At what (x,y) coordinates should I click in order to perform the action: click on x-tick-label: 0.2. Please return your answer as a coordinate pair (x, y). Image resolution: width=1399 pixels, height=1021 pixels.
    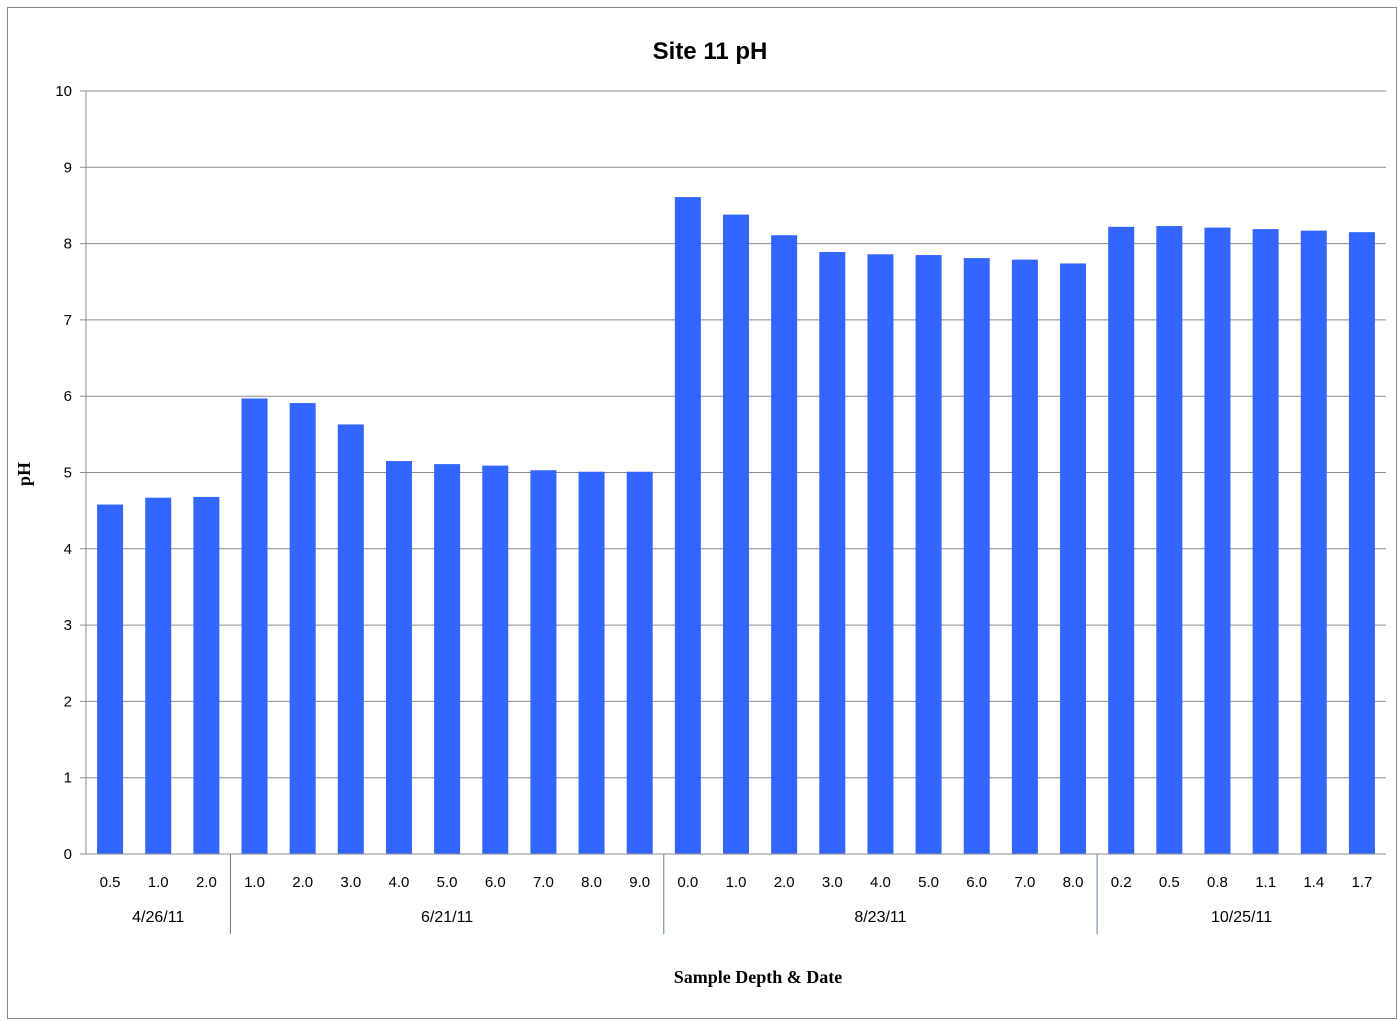
    Looking at the image, I should click on (1121, 882).